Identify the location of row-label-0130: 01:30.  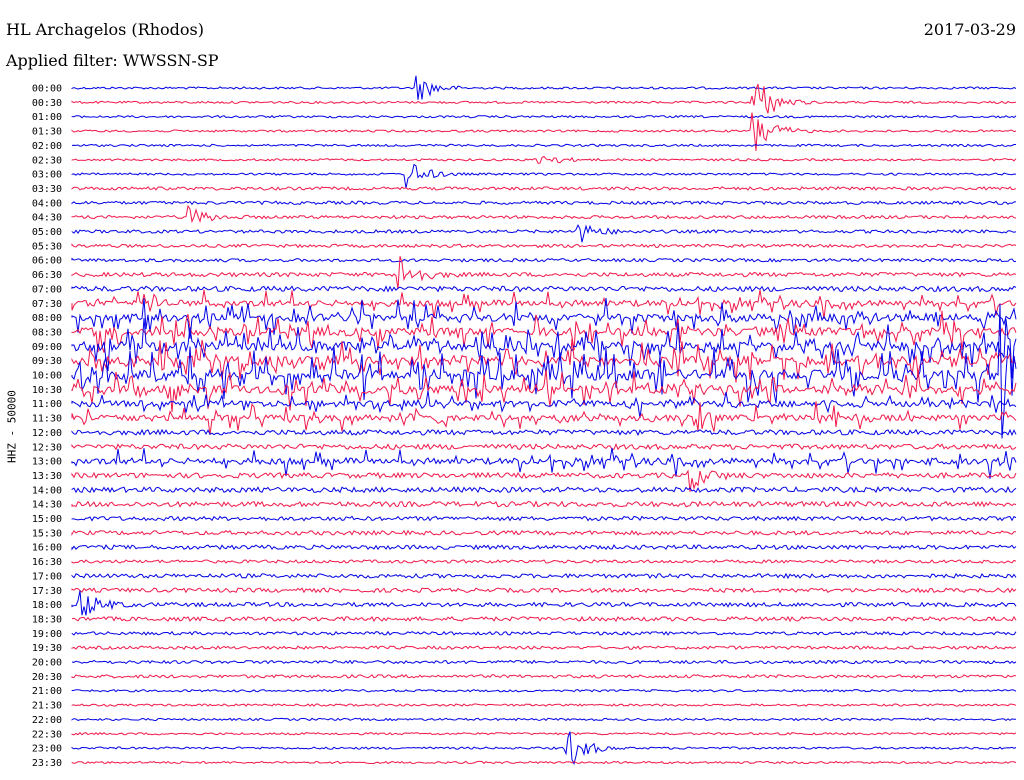
(47, 132).